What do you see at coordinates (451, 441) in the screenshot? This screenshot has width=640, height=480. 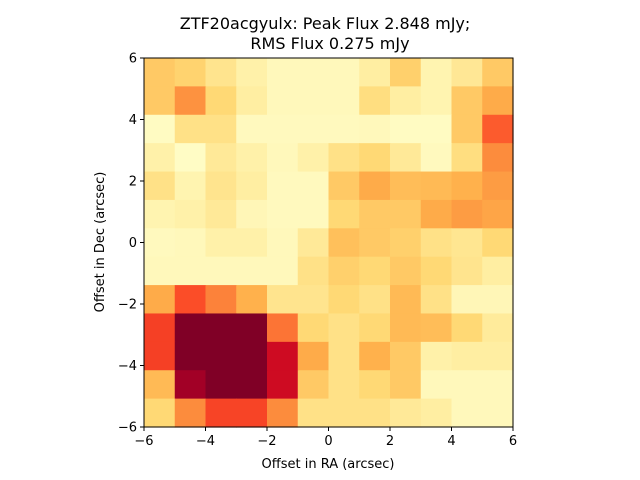 I see `x-tick-label: 4` at bounding box center [451, 441].